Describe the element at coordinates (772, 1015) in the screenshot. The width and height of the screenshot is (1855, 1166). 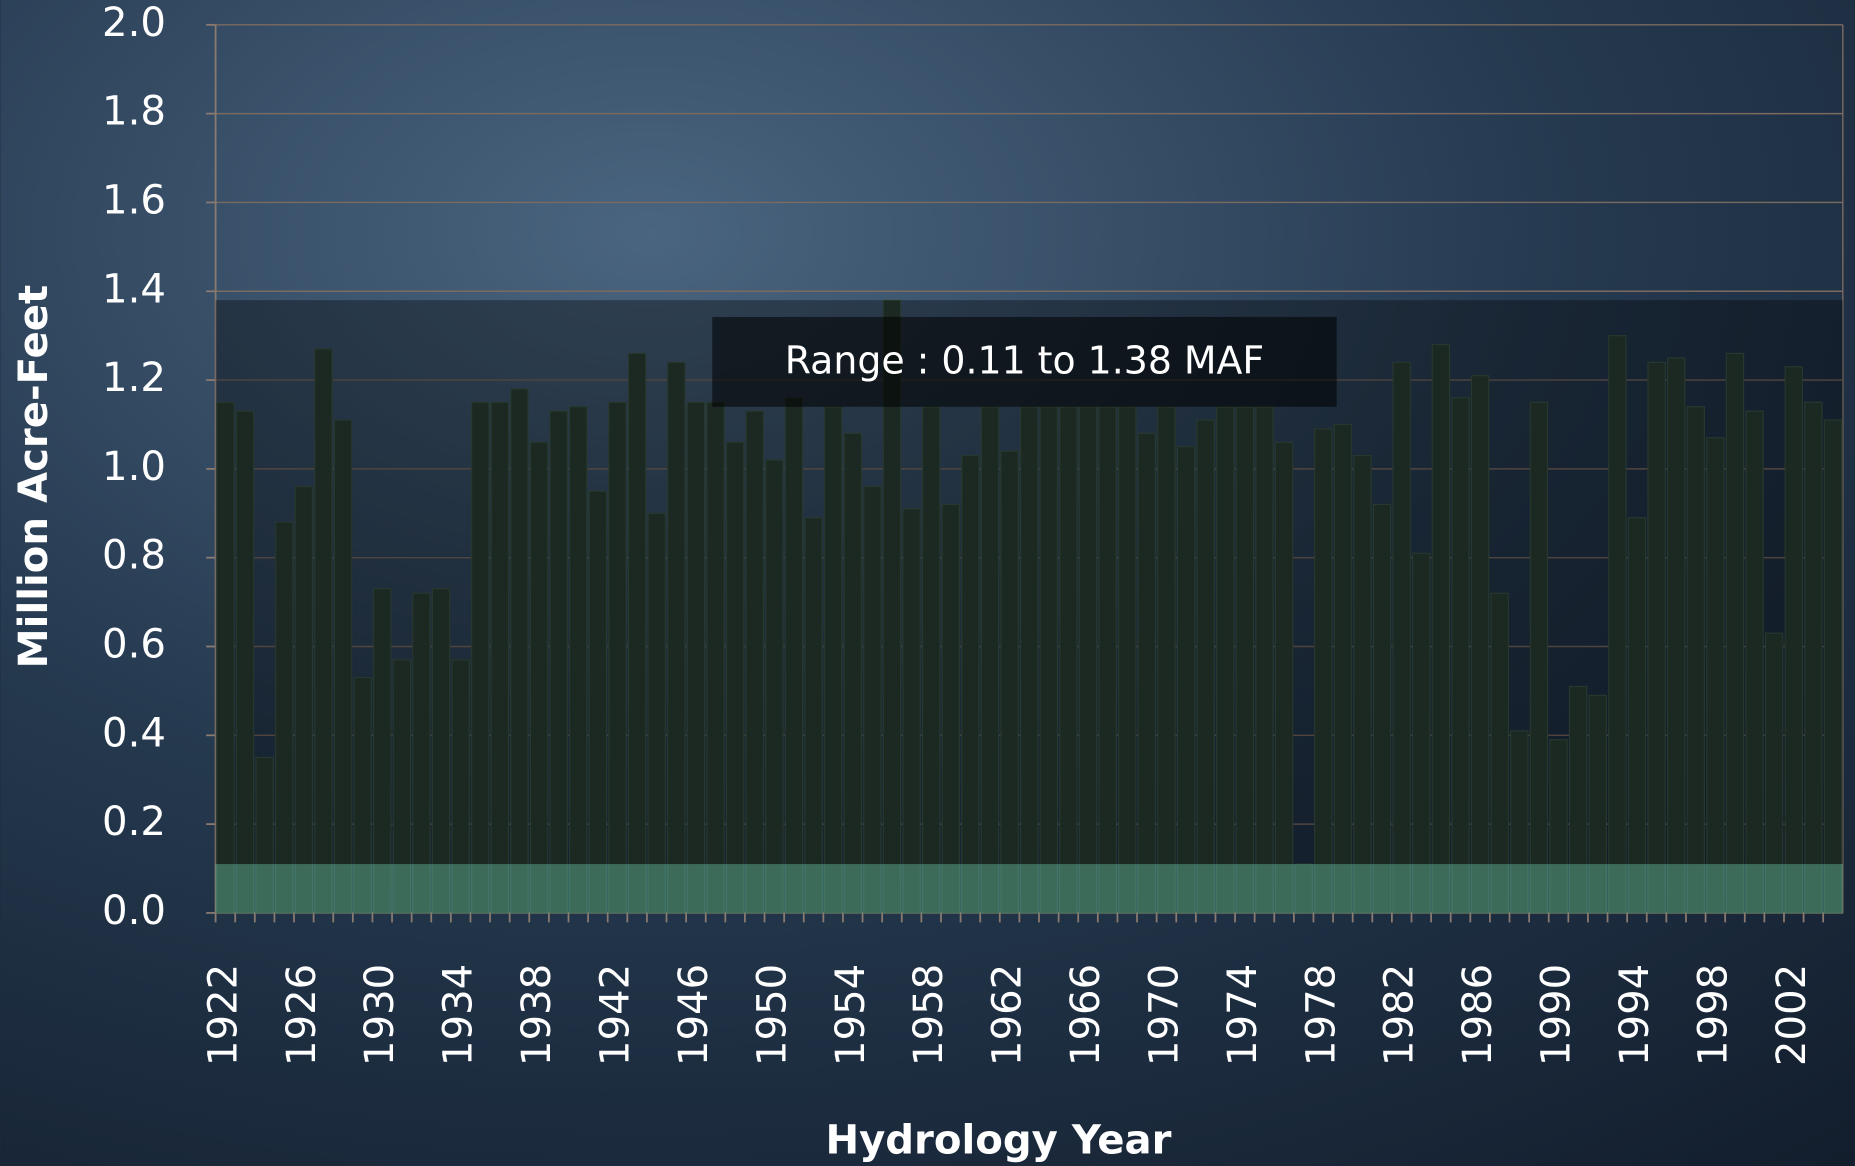
I see `x-tick-label: 1950` at that location.